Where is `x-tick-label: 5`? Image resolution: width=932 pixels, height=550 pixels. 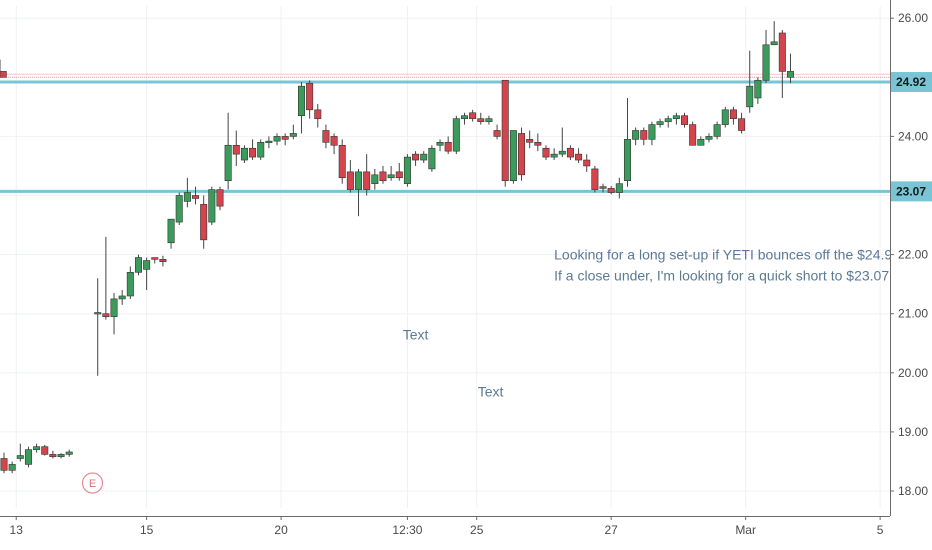 x-tick-label: 5 is located at coordinates (880, 530).